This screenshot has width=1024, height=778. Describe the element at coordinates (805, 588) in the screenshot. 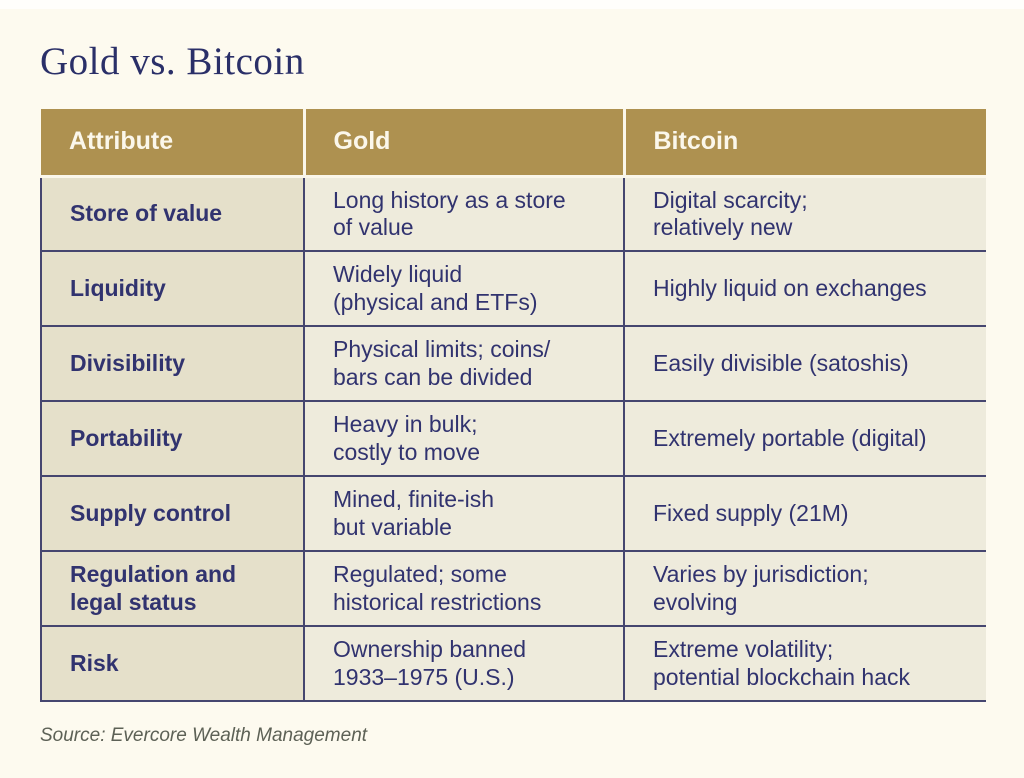

I see `bitcoin-cell: Varies by jurisdiction; evolving` at that location.